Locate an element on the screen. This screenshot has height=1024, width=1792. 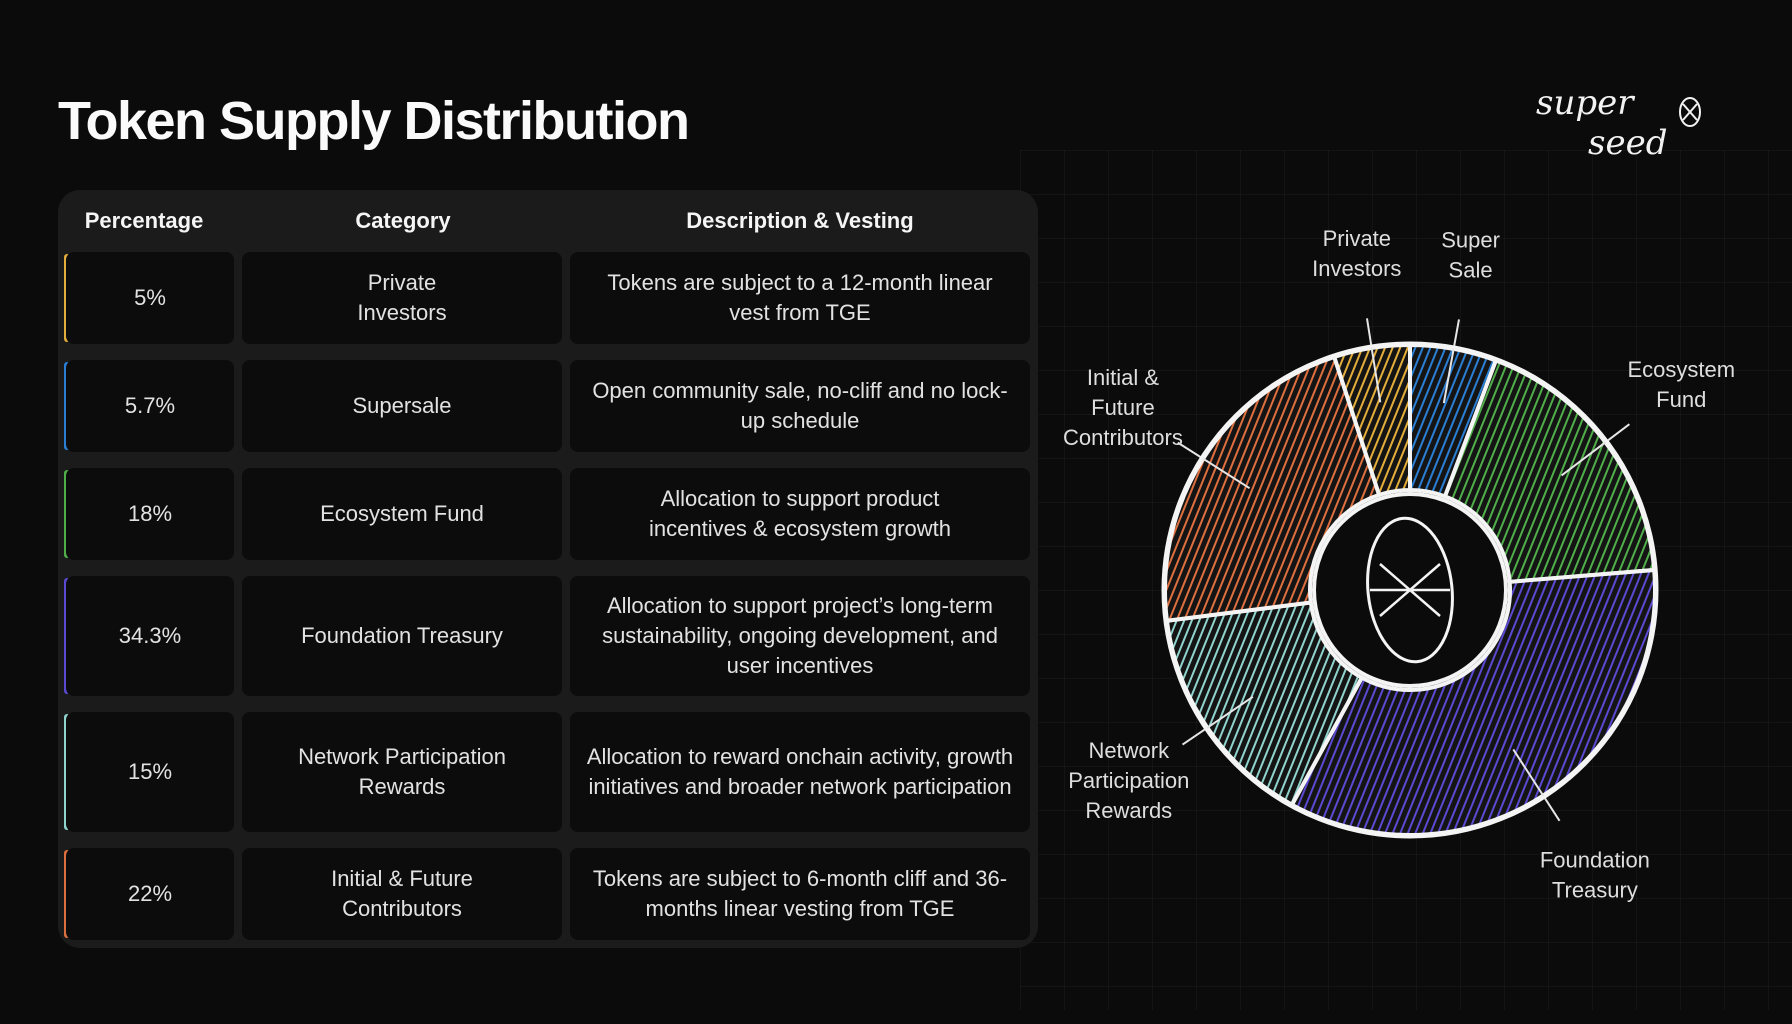
category-cell: Ecosystem Fund is located at coordinates (402, 514).